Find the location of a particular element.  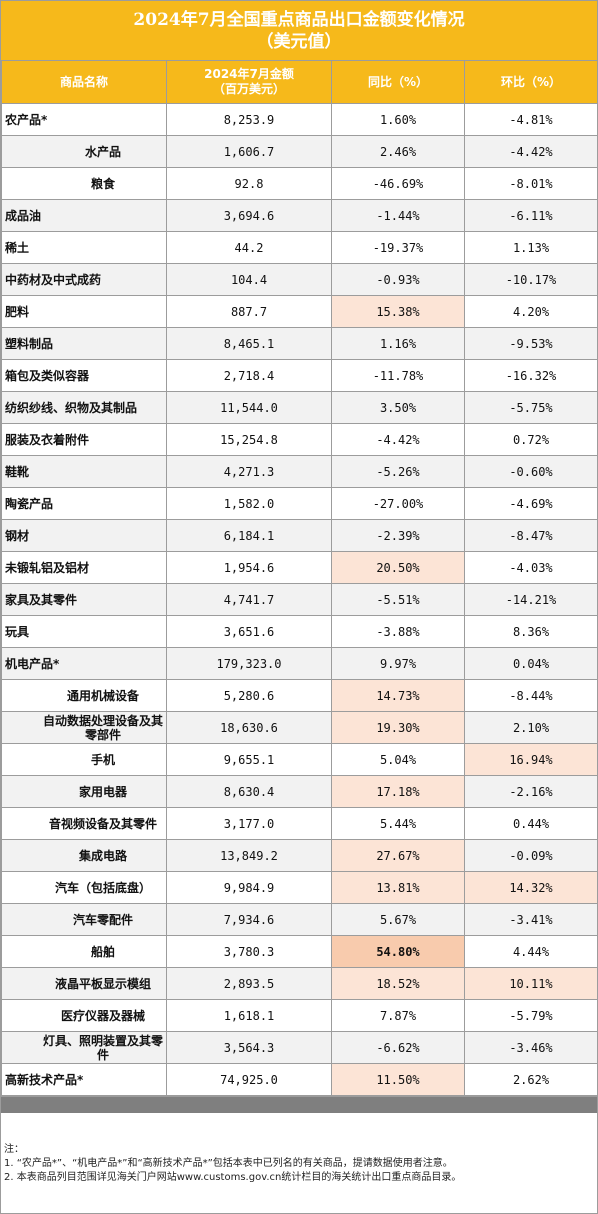

footer-bar is located at coordinates (299, 1104).